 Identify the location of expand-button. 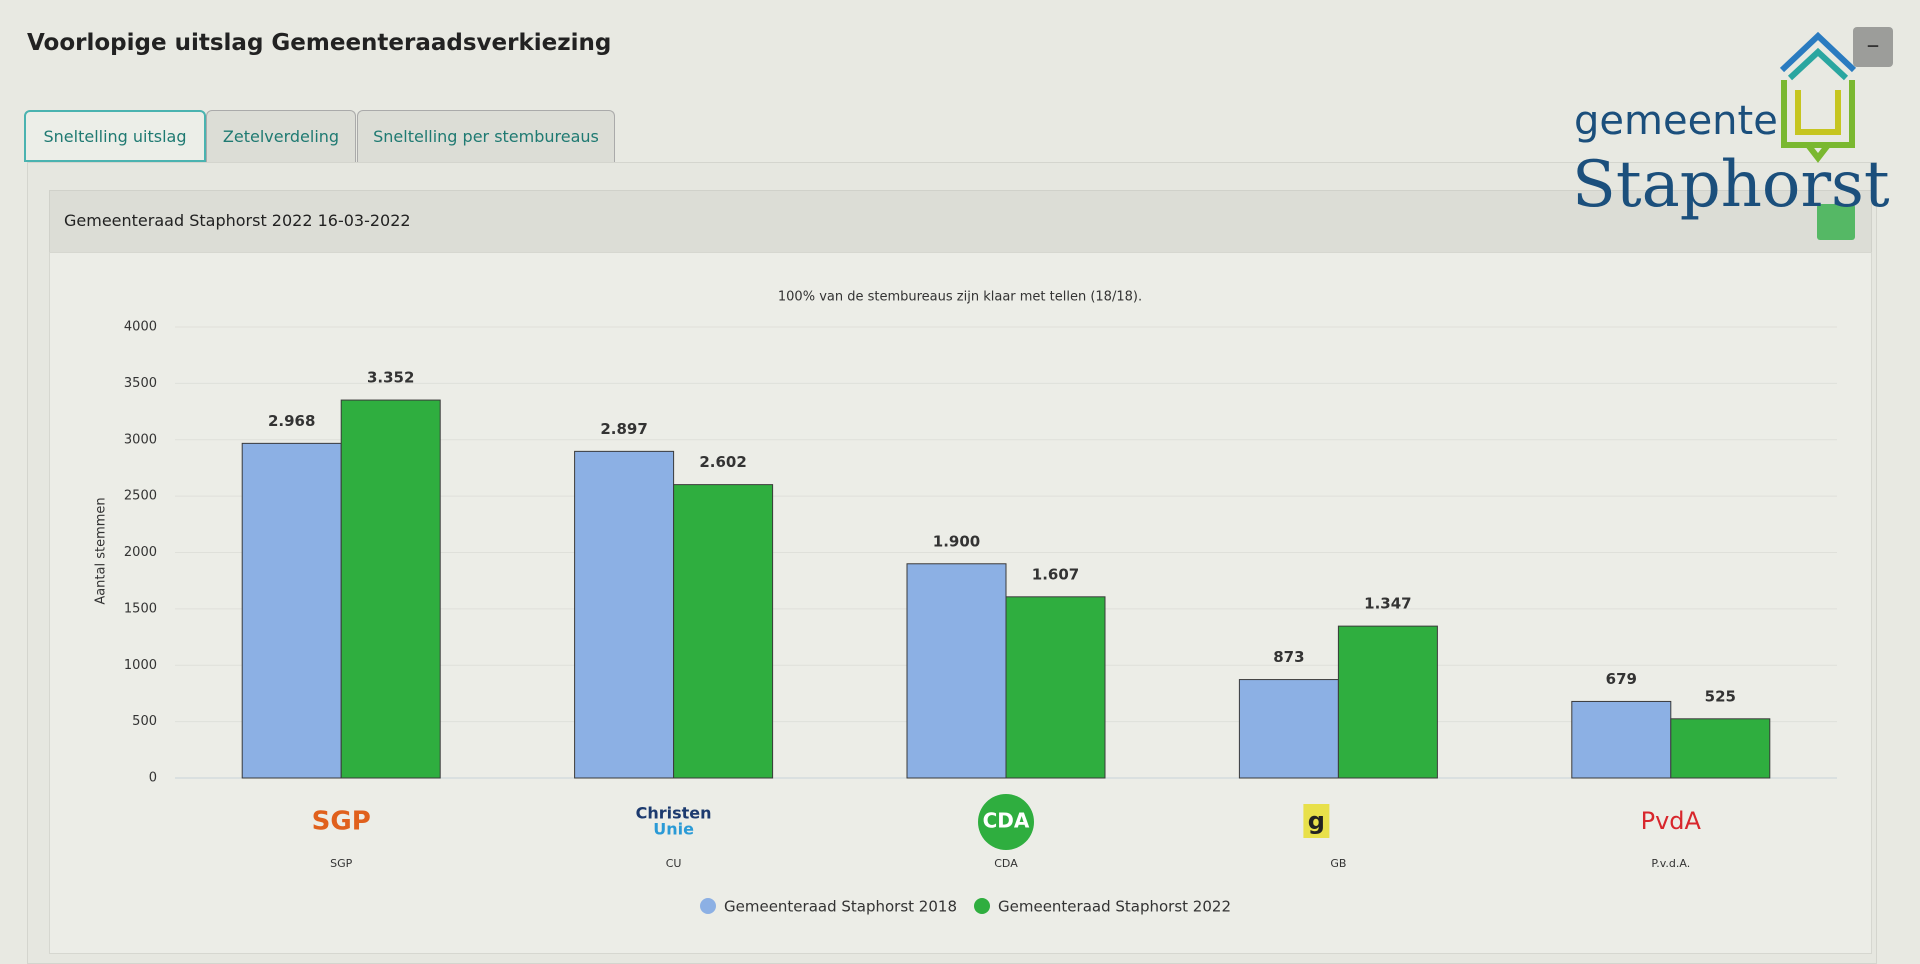
(1836, 222).